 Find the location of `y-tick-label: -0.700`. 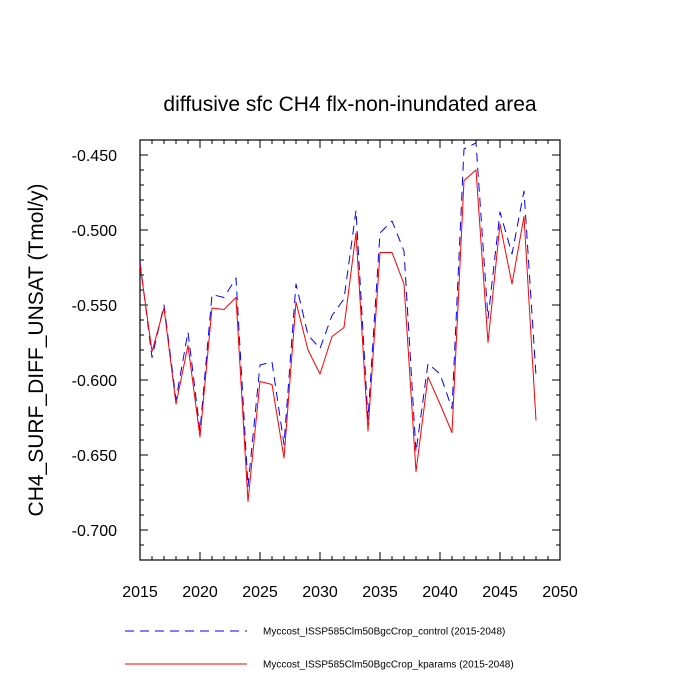

y-tick-label: -0.700 is located at coordinates (94, 531).